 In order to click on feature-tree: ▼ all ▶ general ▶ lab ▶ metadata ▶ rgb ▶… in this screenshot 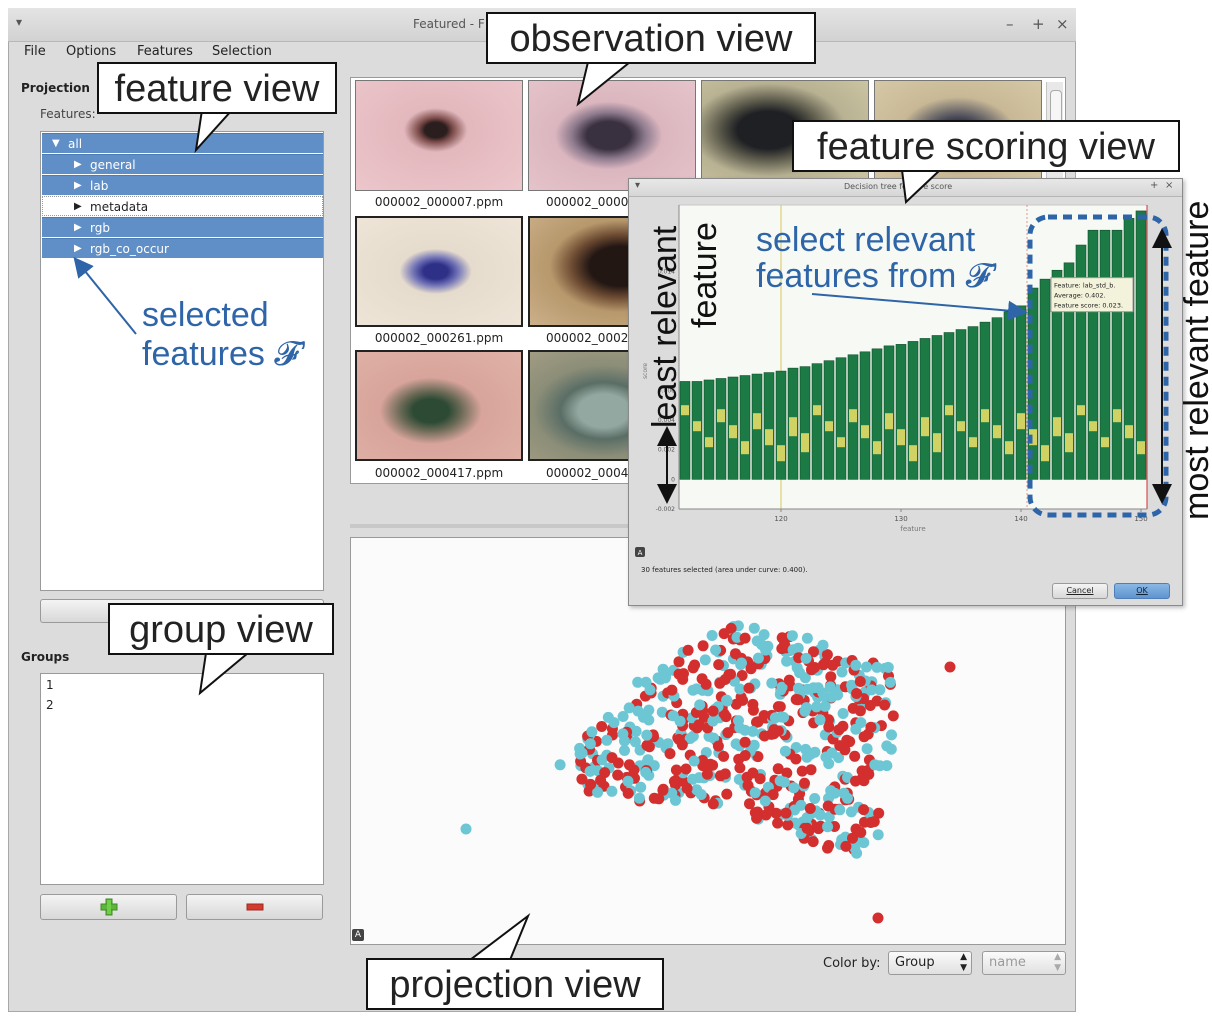, I will do `click(182, 361)`.